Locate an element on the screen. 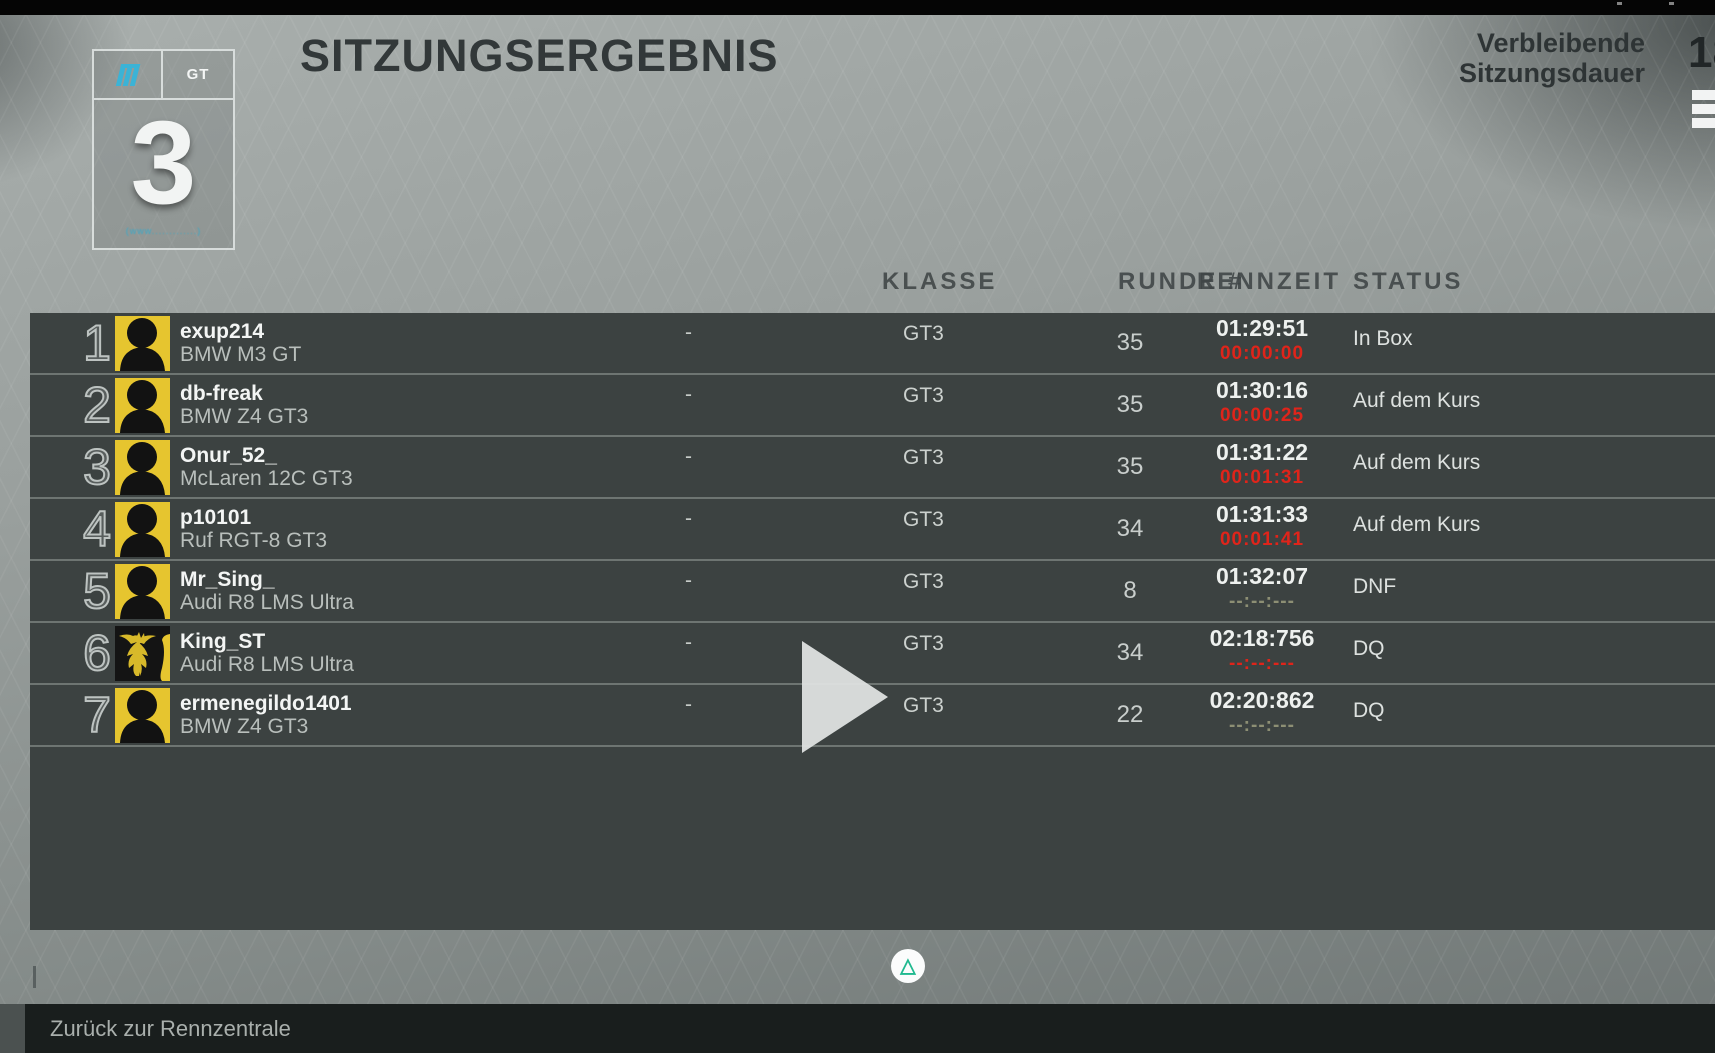 This screenshot has height=1053, width=1715. flag-icon is located at coordinates (127, 74).